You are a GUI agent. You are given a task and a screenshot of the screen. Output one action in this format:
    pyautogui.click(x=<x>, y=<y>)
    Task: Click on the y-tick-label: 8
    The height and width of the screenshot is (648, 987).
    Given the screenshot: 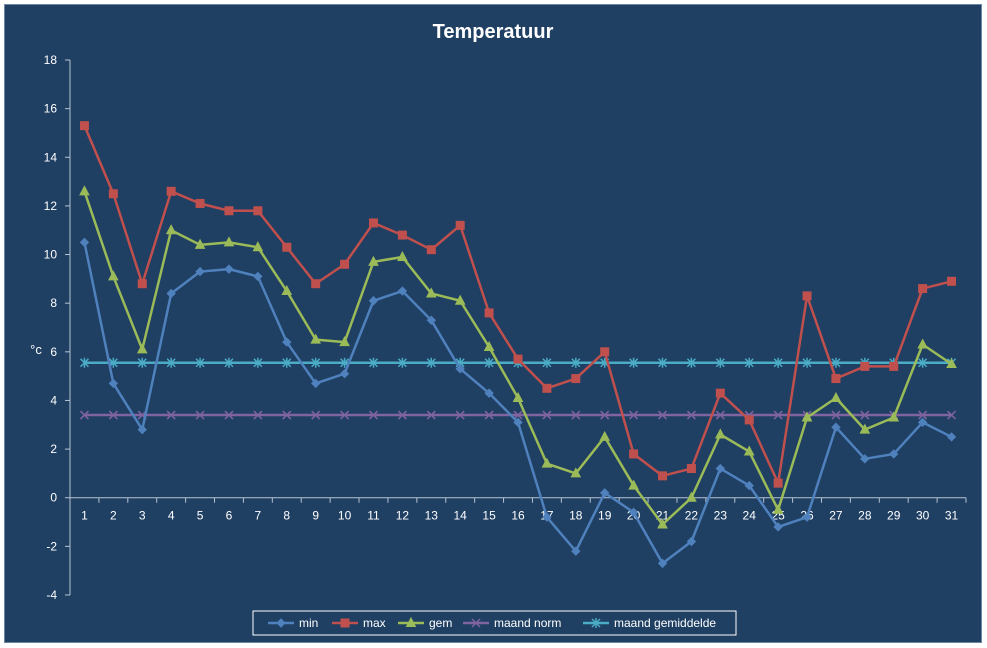 What is the action you would take?
    pyautogui.click(x=53, y=303)
    